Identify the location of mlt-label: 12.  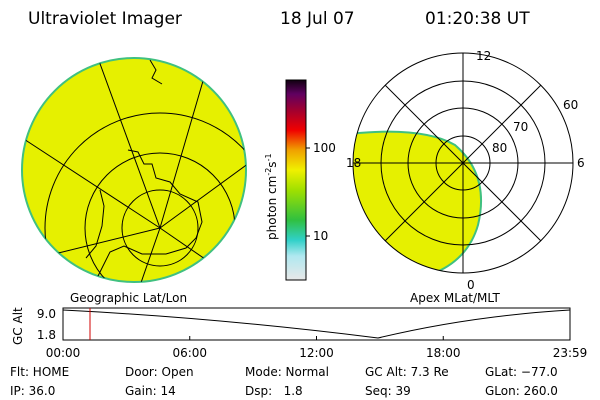
(483, 56).